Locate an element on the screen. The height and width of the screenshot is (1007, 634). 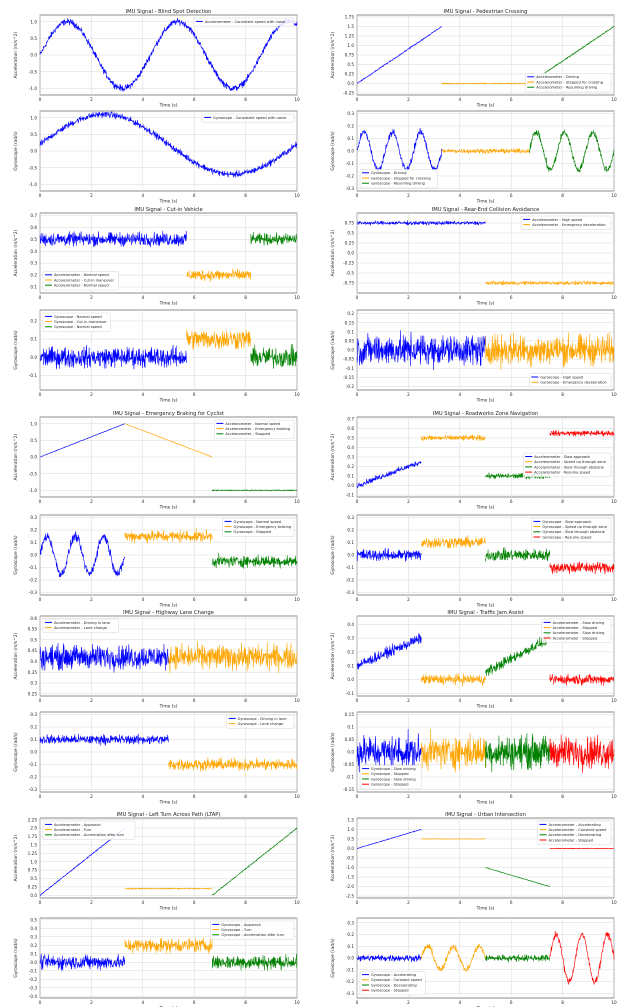
x-tick-label: 0 is located at coordinates (357, 297).